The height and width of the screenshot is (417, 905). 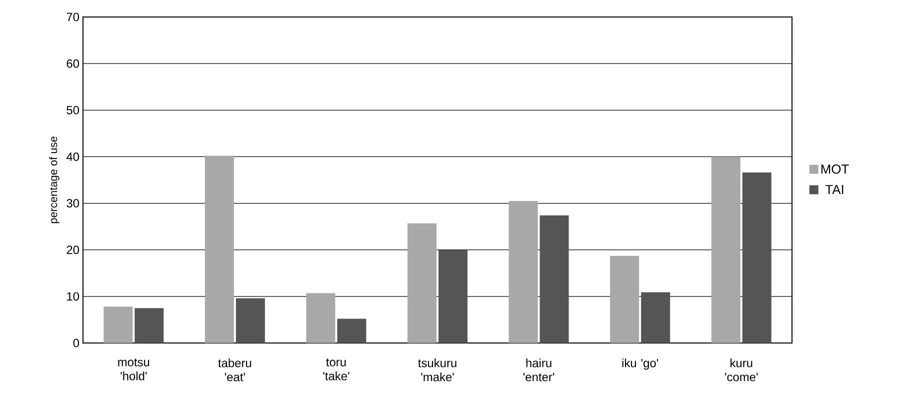 What do you see at coordinates (835, 169) in the screenshot?
I see `legend-label: MOT` at bounding box center [835, 169].